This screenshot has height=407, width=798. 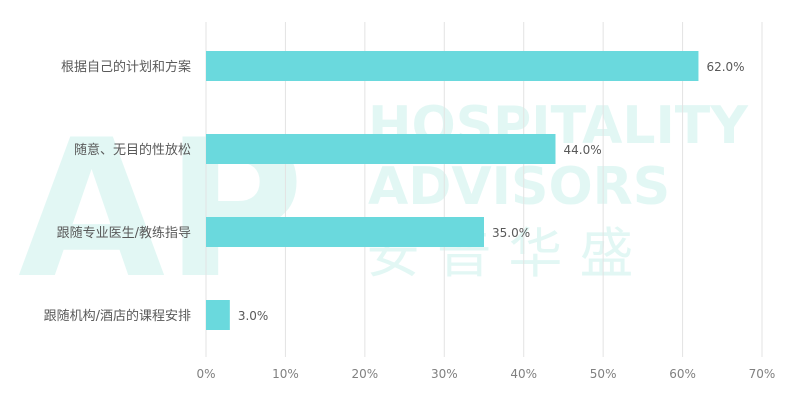 I want to click on category-label: 跟随机构/酒店的课程安排, so click(x=117, y=316).